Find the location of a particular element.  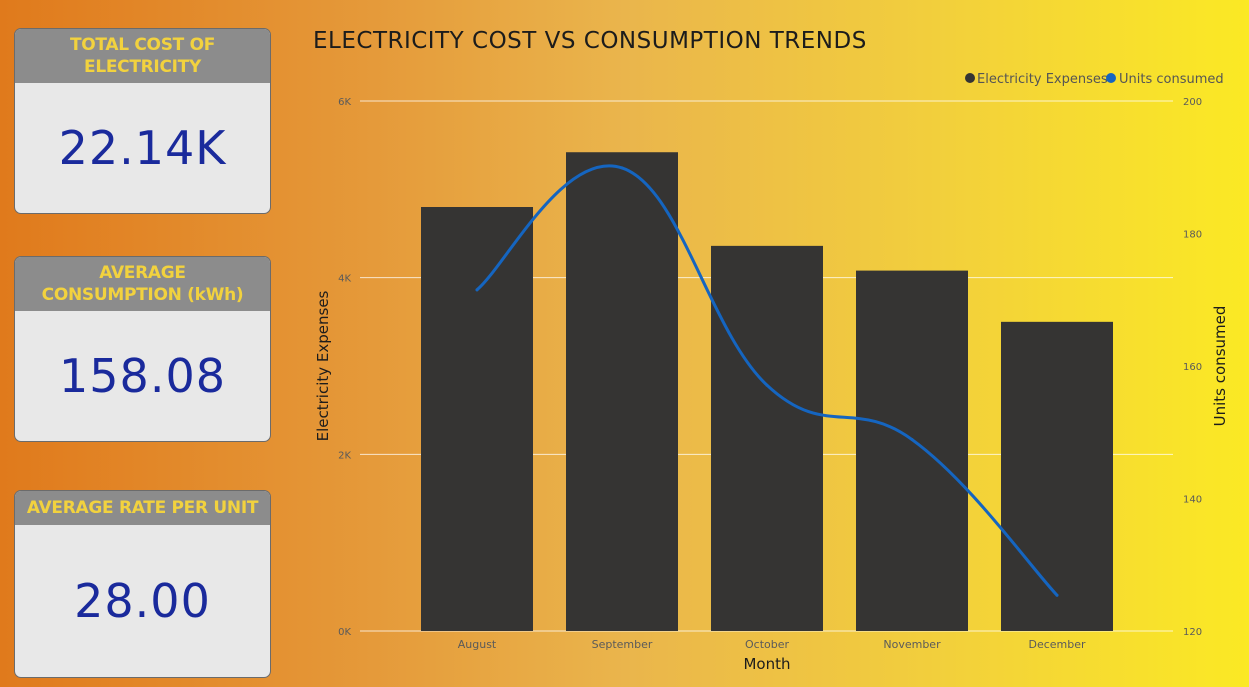

y2-tick-label: 140 is located at coordinates (1192, 500).